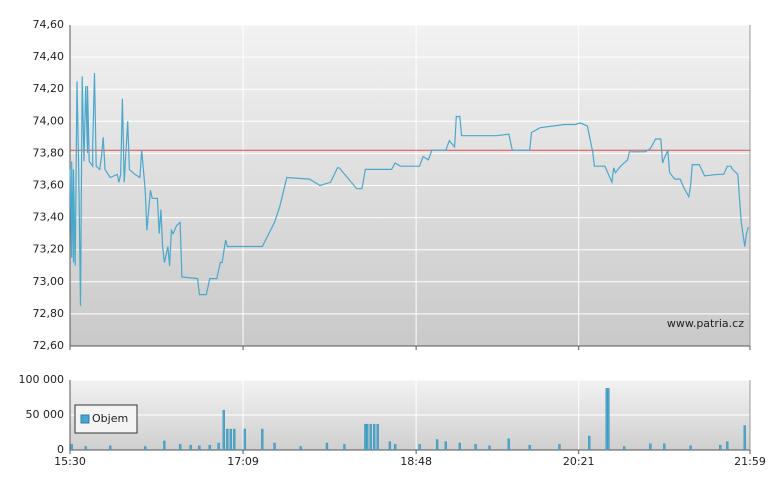 The image size is (780, 494). Describe the element at coordinates (60, 449) in the screenshot. I see `y-tick-label: 0` at that location.